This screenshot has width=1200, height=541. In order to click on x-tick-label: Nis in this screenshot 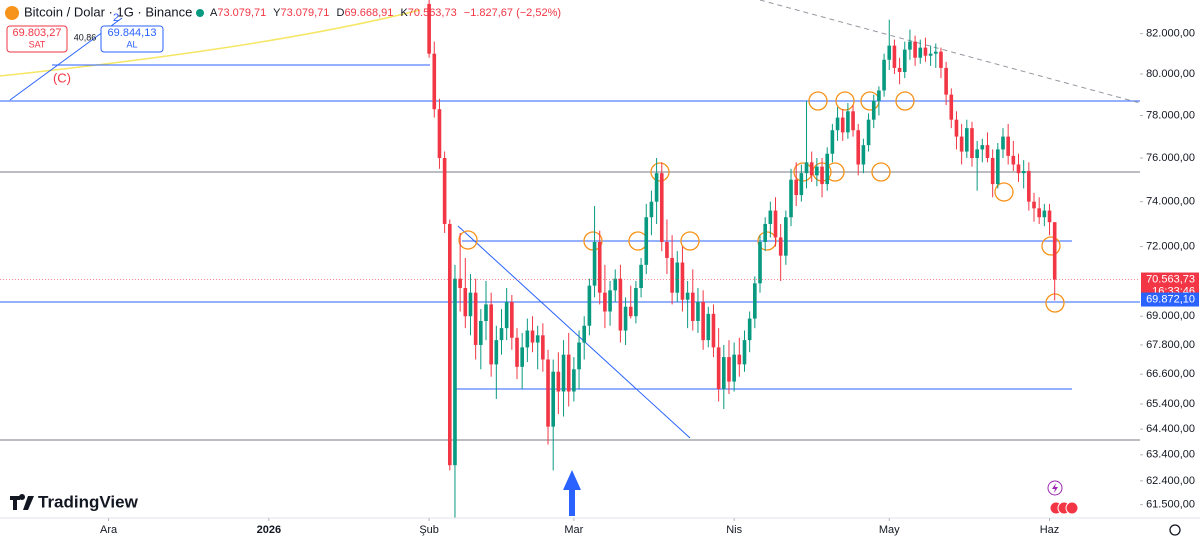, I will do `click(734, 530)`.